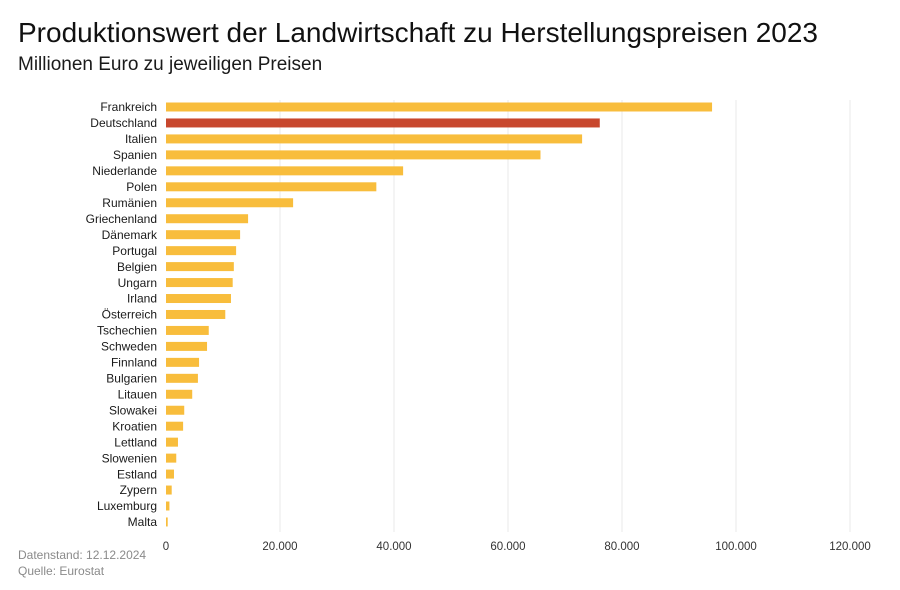 This screenshot has width=900, height=590. Describe the element at coordinates (201, 251) in the screenshot. I see `bar-portugal` at that location.